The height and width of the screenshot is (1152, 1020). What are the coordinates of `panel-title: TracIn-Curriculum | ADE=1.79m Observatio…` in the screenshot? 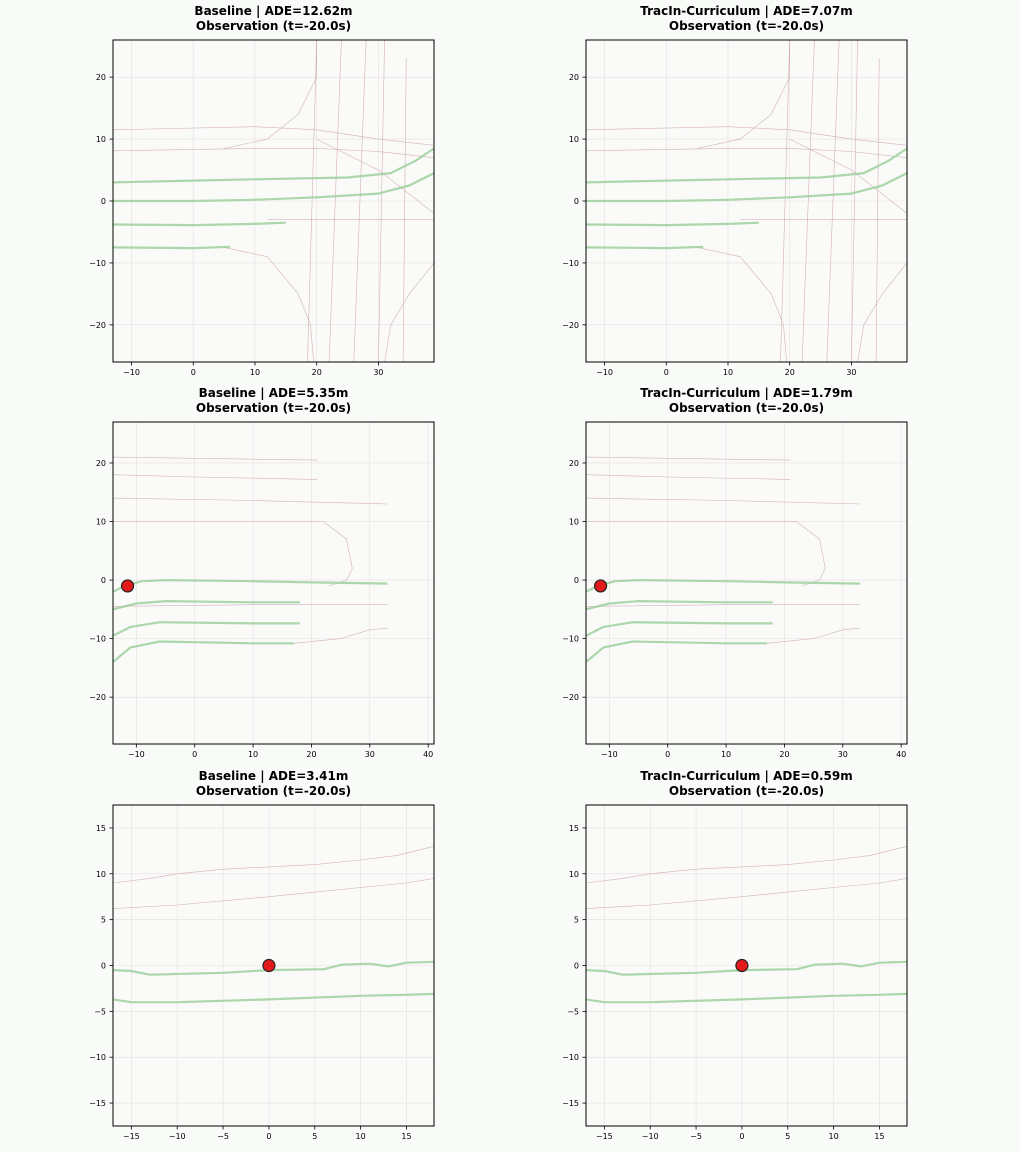 It's located at (746, 401).